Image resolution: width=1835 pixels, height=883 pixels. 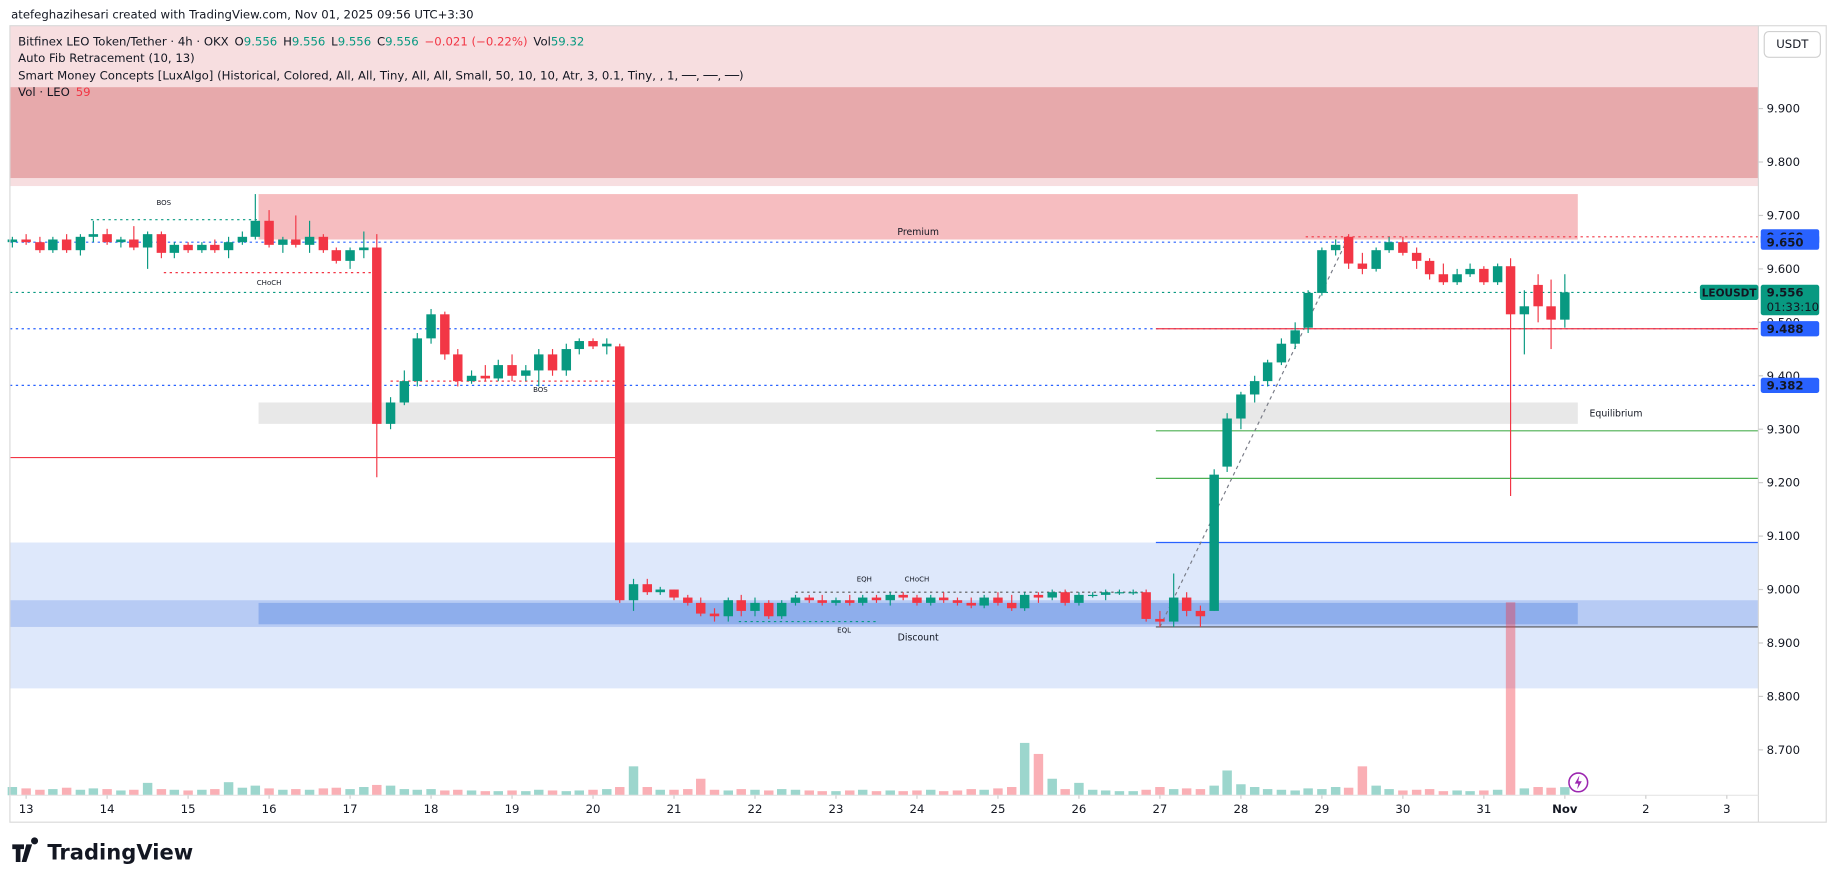 I want to click on x-tick-label: 17, so click(x=350, y=809).